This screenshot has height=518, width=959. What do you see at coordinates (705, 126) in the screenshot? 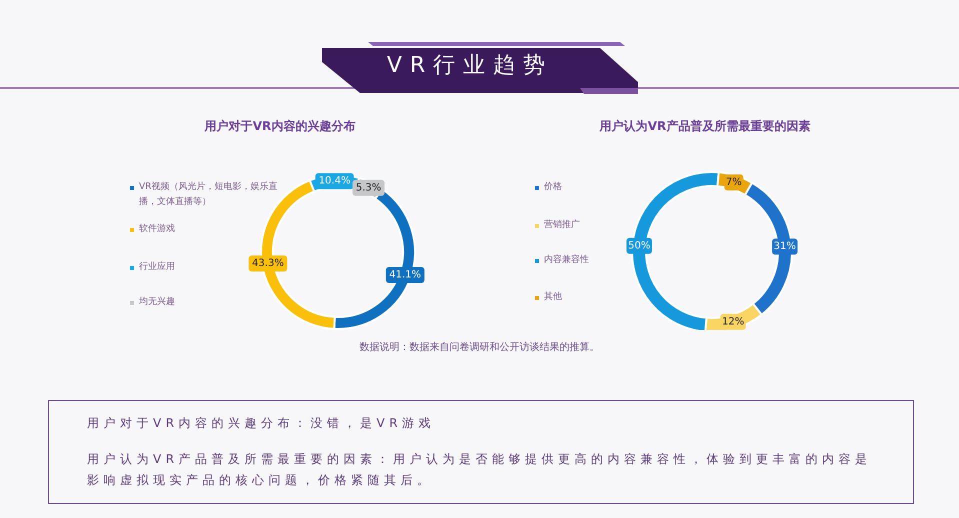
I see `chart-title: 用户认为VR产品普及所需最重要的因素` at bounding box center [705, 126].